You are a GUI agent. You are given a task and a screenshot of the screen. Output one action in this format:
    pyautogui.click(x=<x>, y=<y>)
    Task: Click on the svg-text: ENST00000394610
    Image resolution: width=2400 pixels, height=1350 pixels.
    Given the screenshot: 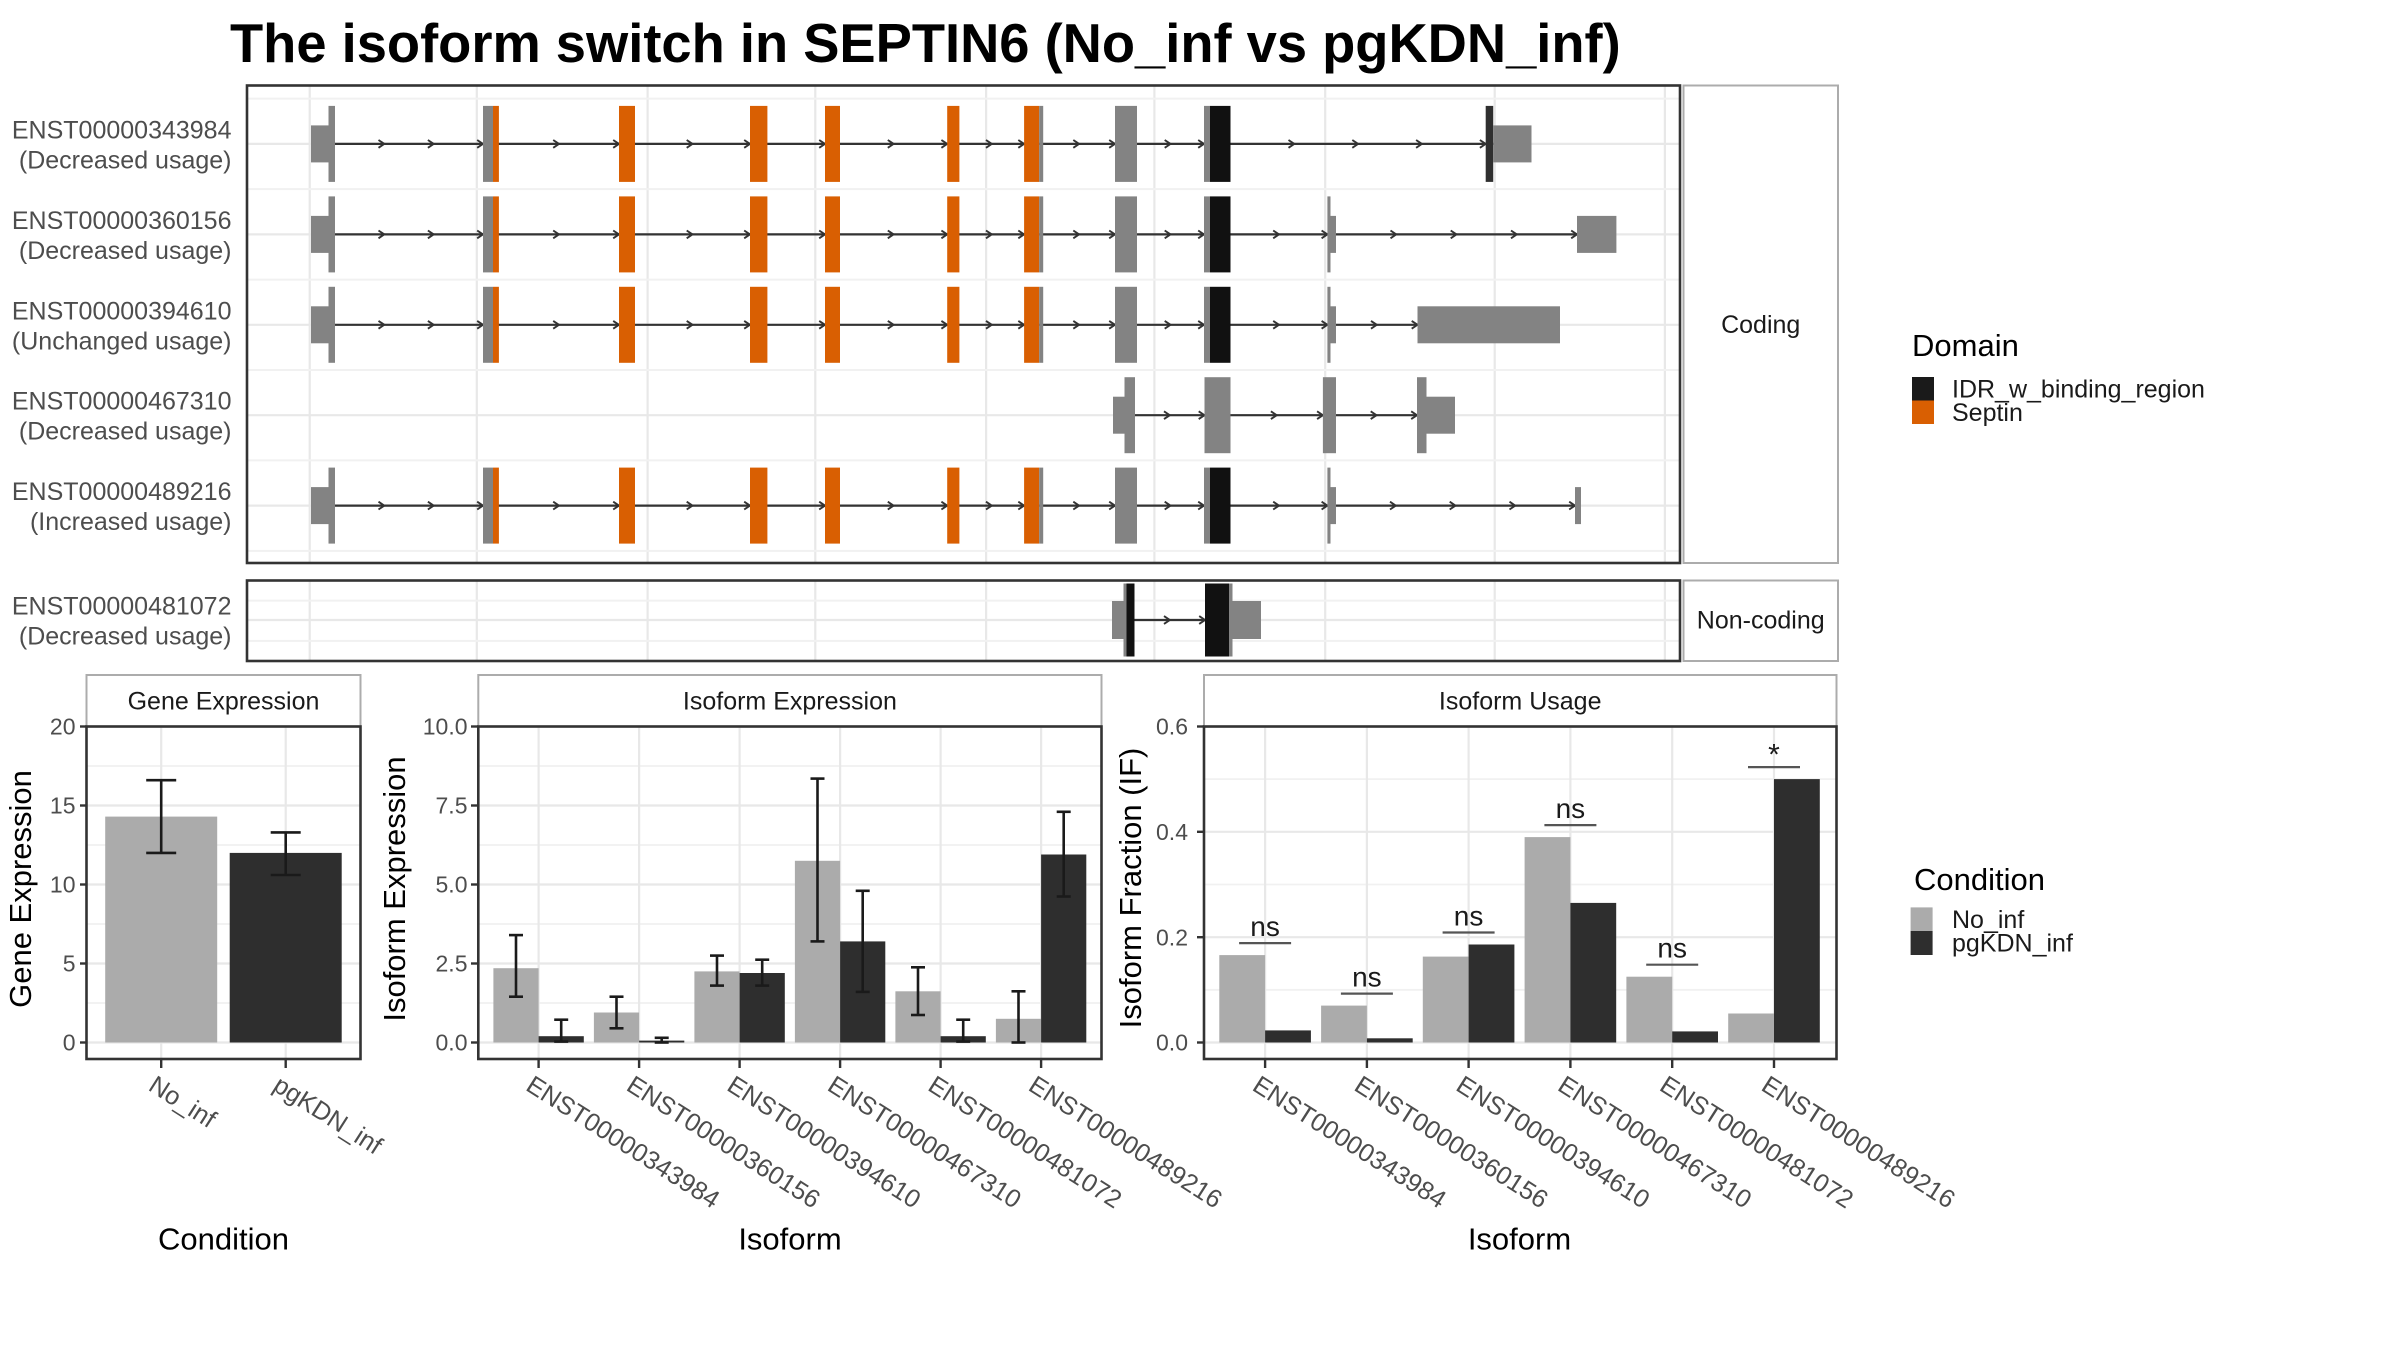 What is the action you would take?
    pyautogui.click(x=122, y=311)
    